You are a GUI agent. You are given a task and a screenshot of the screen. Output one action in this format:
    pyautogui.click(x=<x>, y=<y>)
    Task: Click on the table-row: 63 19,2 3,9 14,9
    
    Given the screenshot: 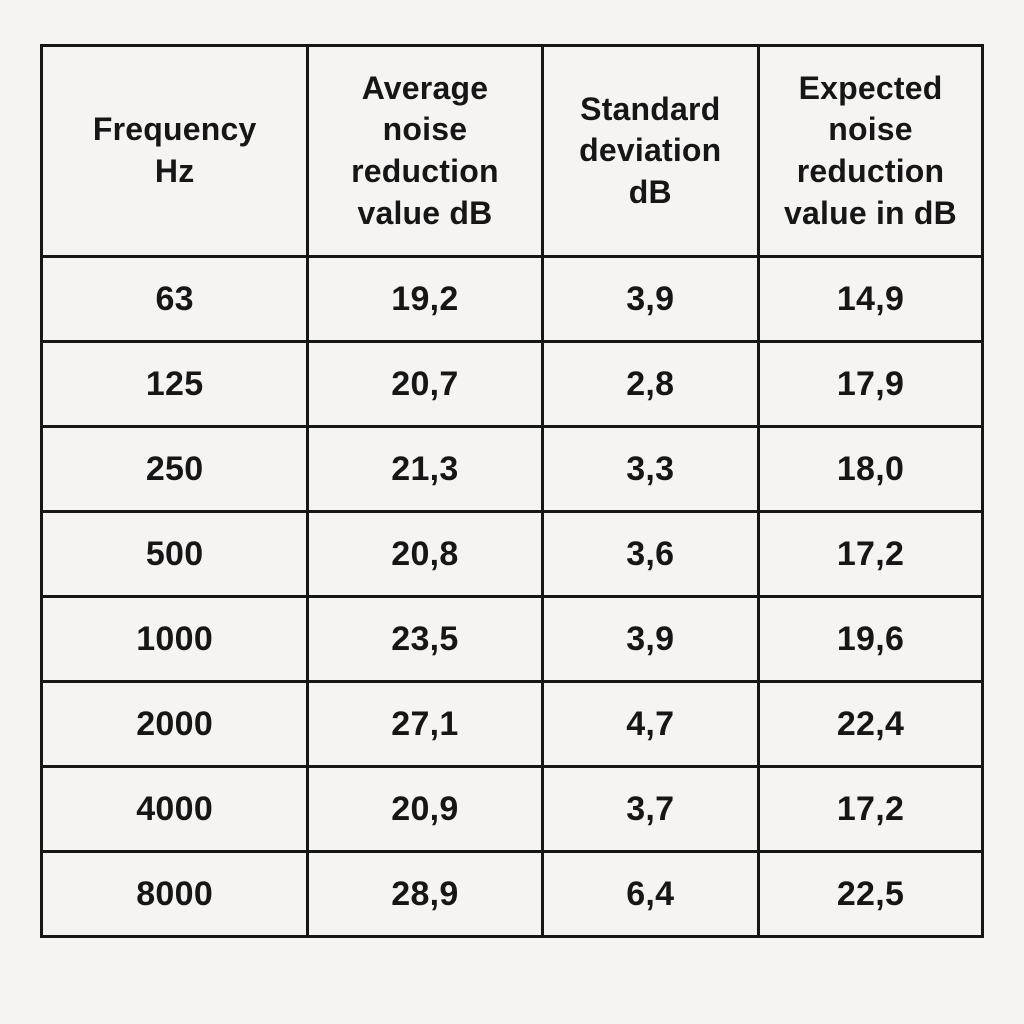 What is the action you would take?
    pyautogui.click(x=511, y=299)
    